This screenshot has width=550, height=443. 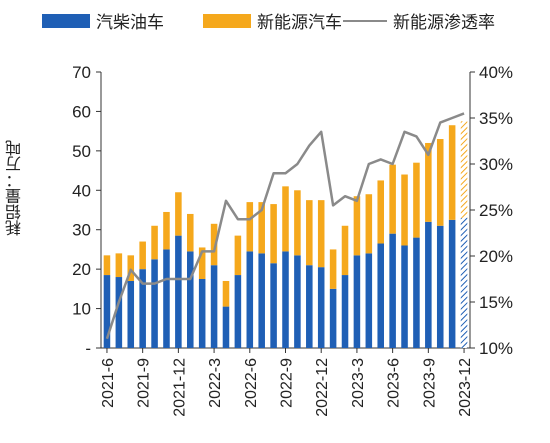 What do you see at coordinates (287, 383) in the screenshot?
I see `x-tick-label: 2022-9` at bounding box center [287, 383].